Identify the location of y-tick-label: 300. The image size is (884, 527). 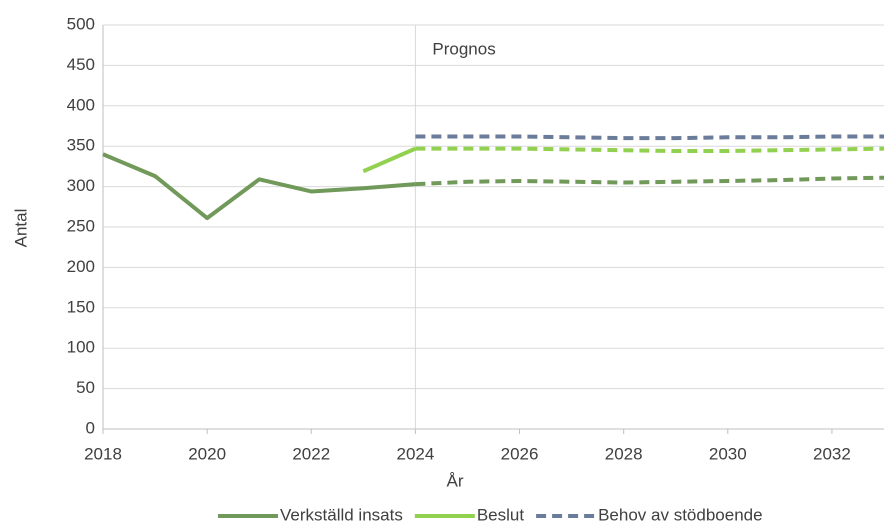
(81, 185).